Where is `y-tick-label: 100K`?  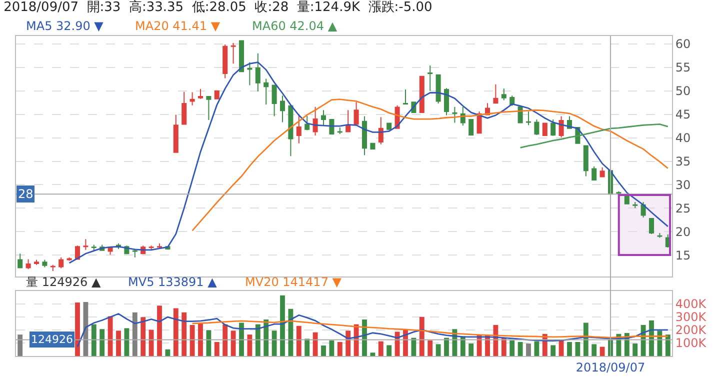 y-tick-label: 100K is located at coordinates (691, 343).